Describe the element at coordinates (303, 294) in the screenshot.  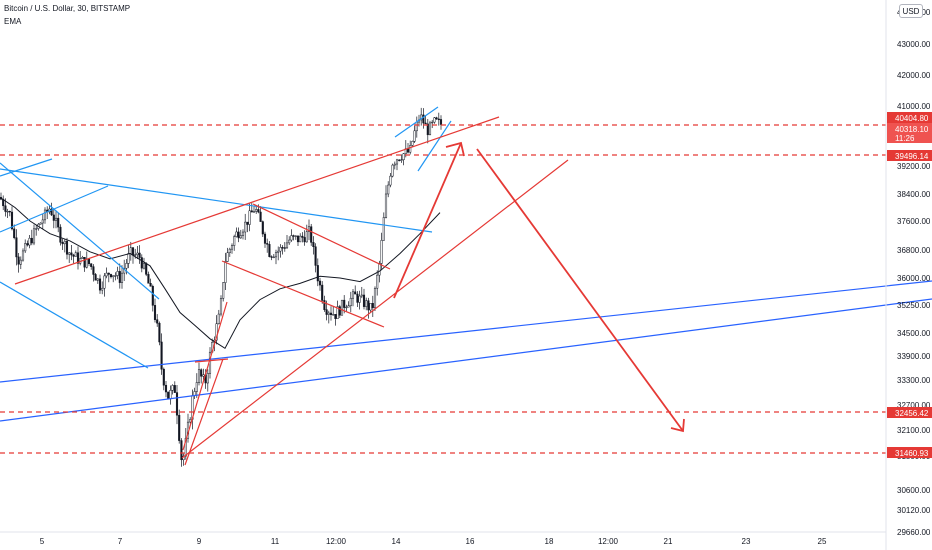
I see `red-flag-bottom` at that location.